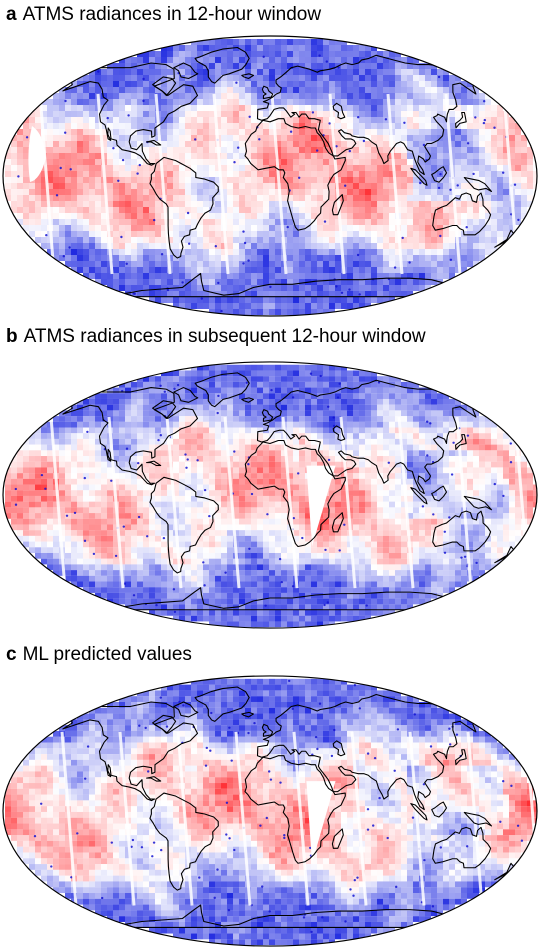 This screenshot has width=540, height=950. I want to click on panel-a-title-text: ATMS radiances in 12-hour window, so click(172, 14).